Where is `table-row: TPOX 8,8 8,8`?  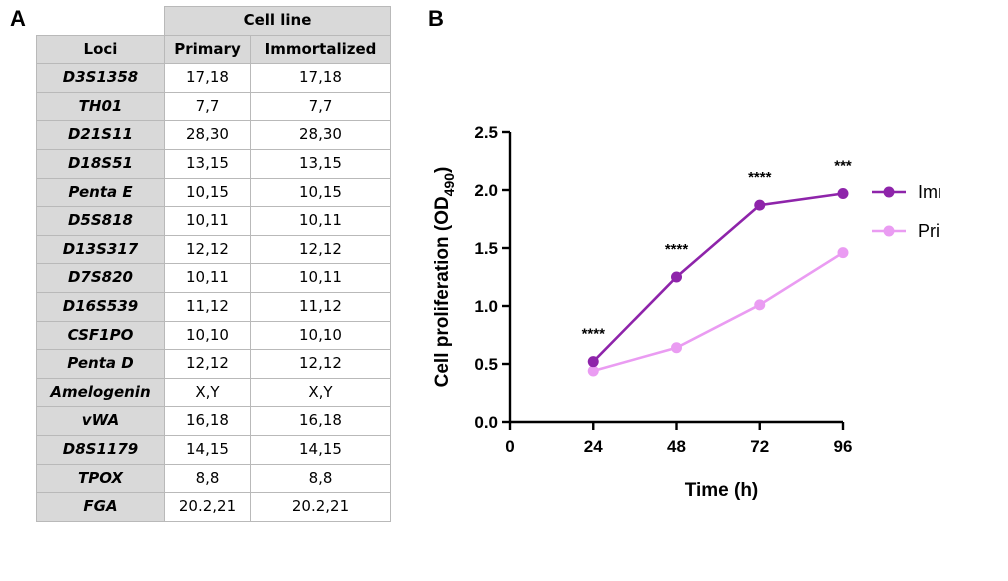
table-row: TPOX 8,8 8,8 is located at coordinates (213, 478).